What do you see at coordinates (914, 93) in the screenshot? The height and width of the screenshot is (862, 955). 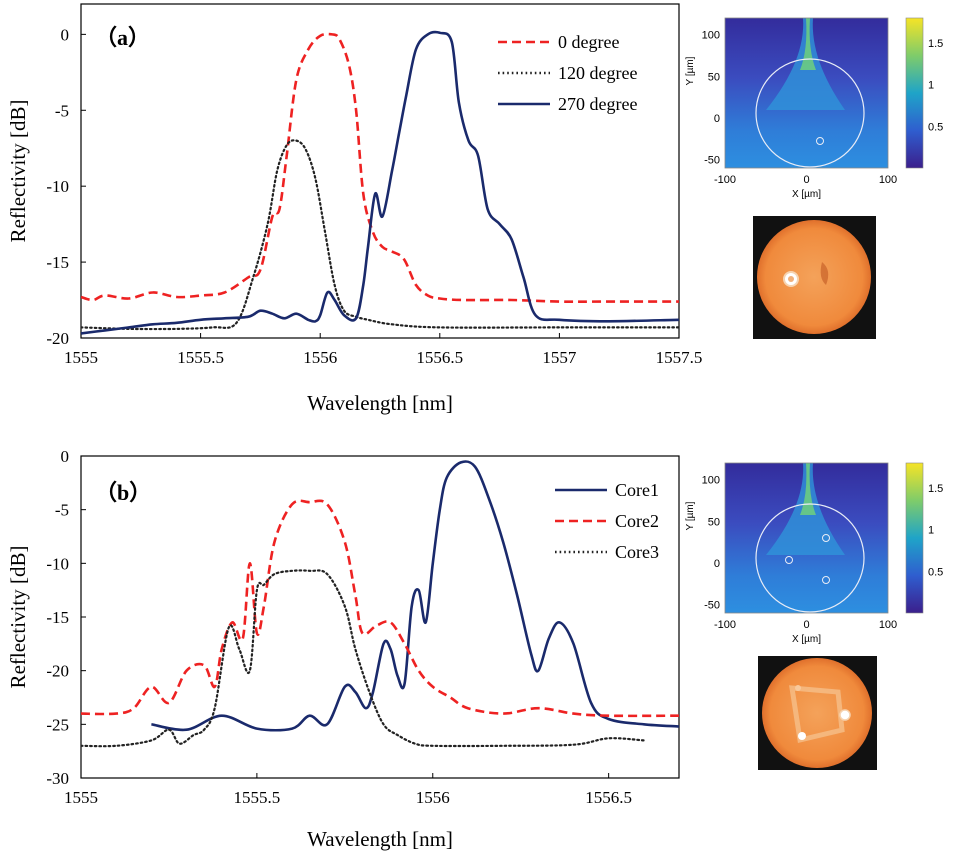 I see `colorbar-a` at bounding box center [914, 93].